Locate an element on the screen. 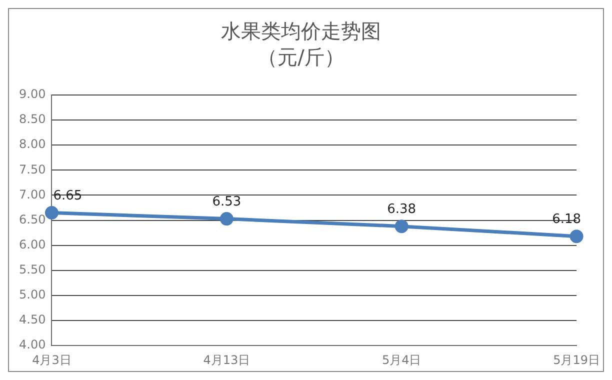 This screenshot has height=380, width=612. y-tick-label: 6.00 is located at coordinates (32, 244).